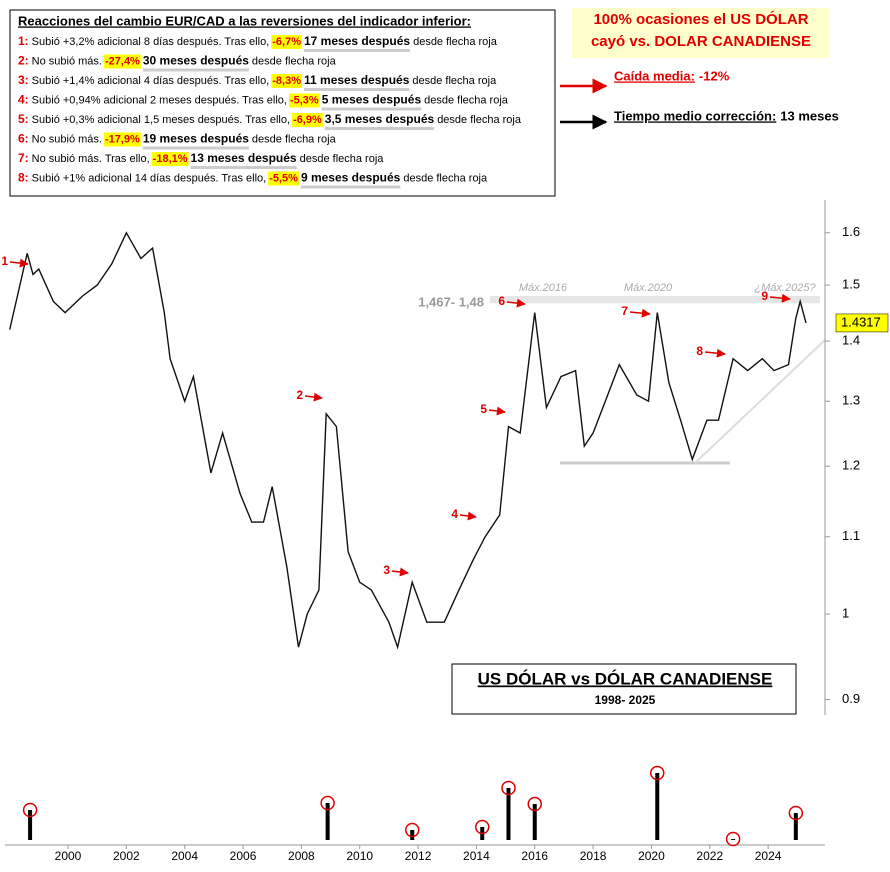 The image size is (890, 872). Describe the element at coordinates (760, 401) in the screenshot. I see `trend-line` at that location.